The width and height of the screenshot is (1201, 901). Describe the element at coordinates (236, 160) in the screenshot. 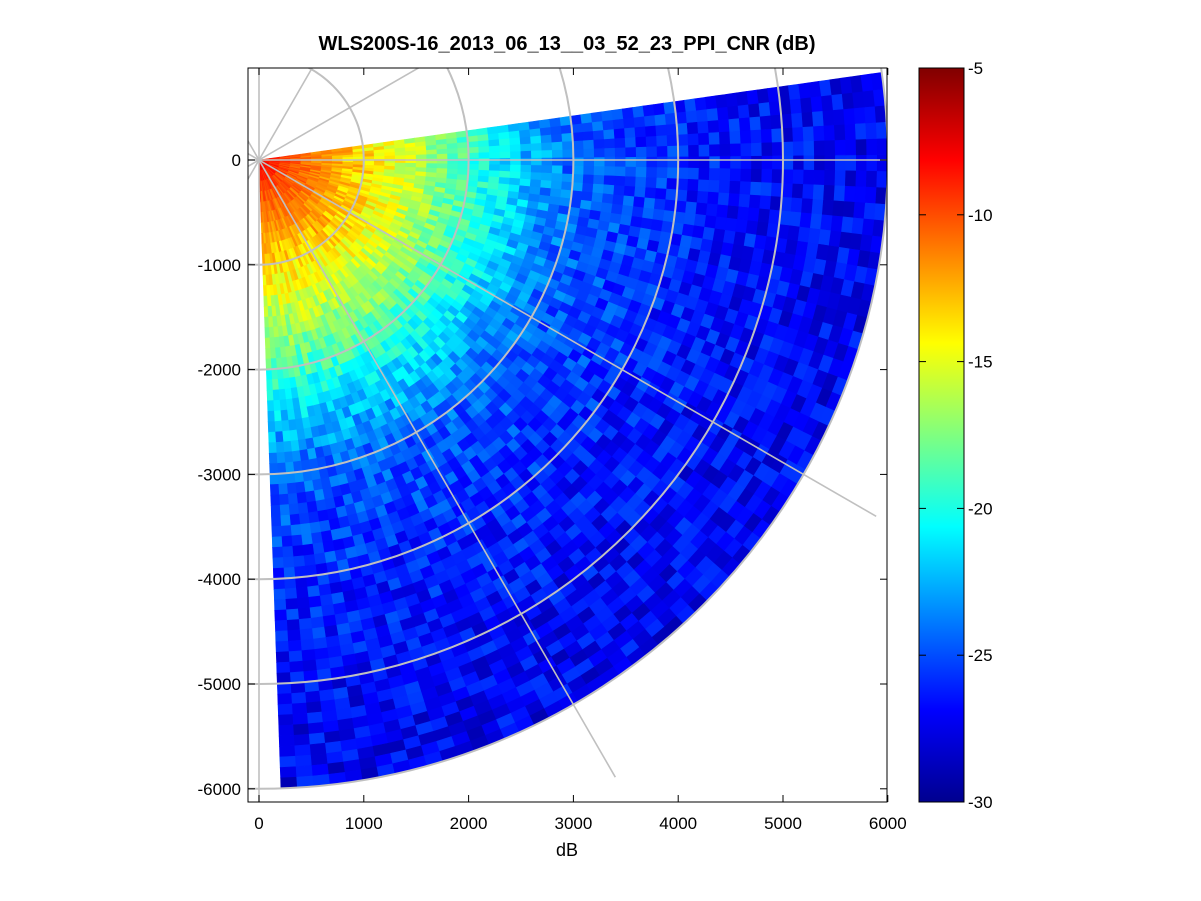

I see `y-tick-label: 0` at that location.